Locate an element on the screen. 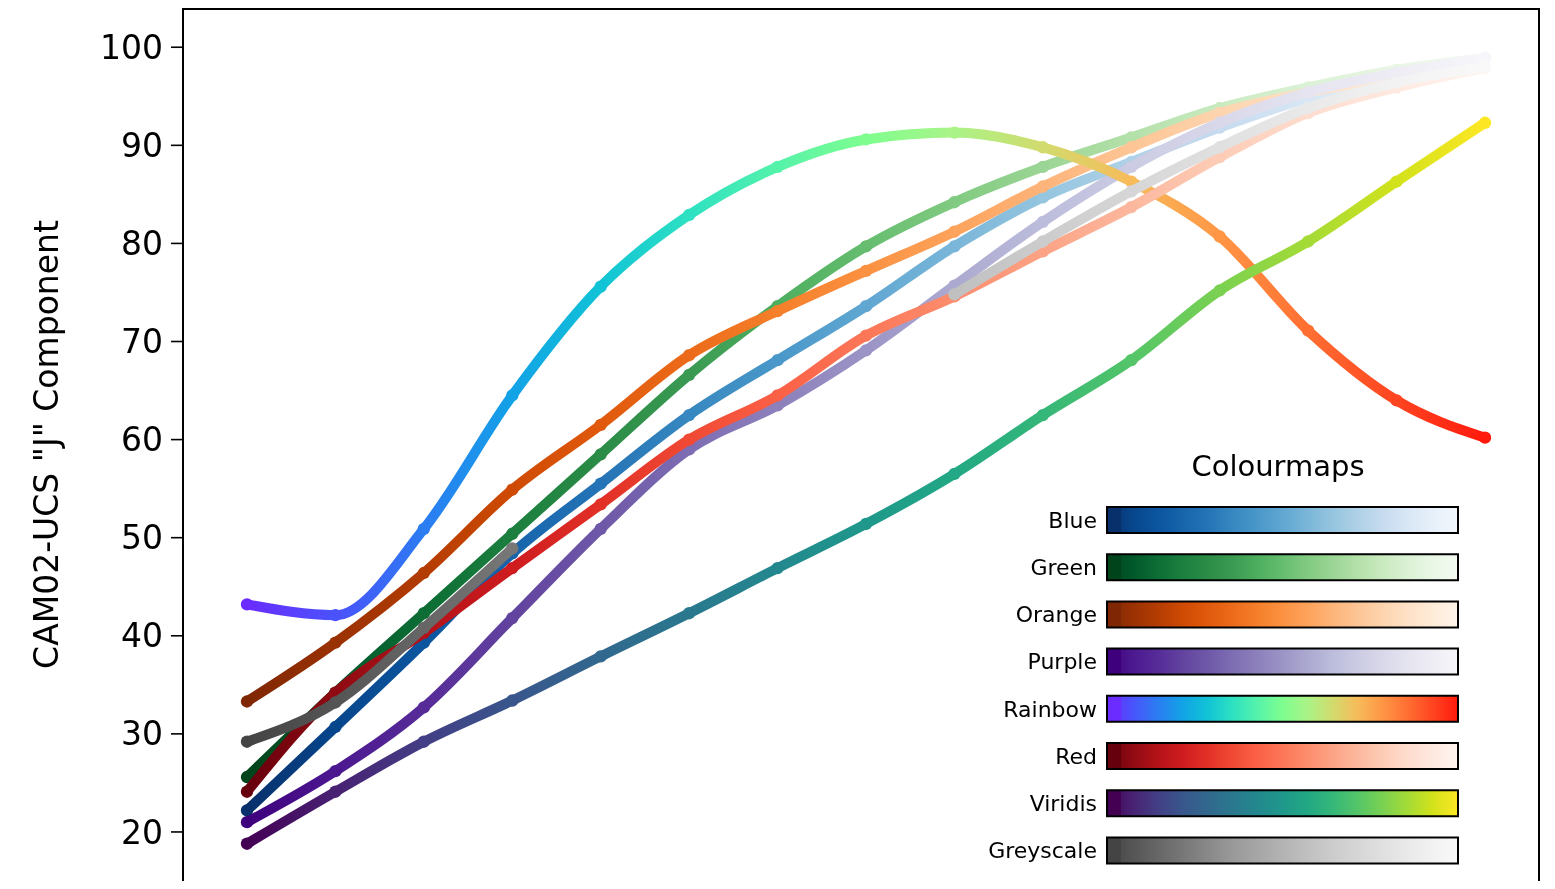 The width and height of the screenshot is (1555, 889). y-tick-label: 70 is located at coordinates (142, 342).